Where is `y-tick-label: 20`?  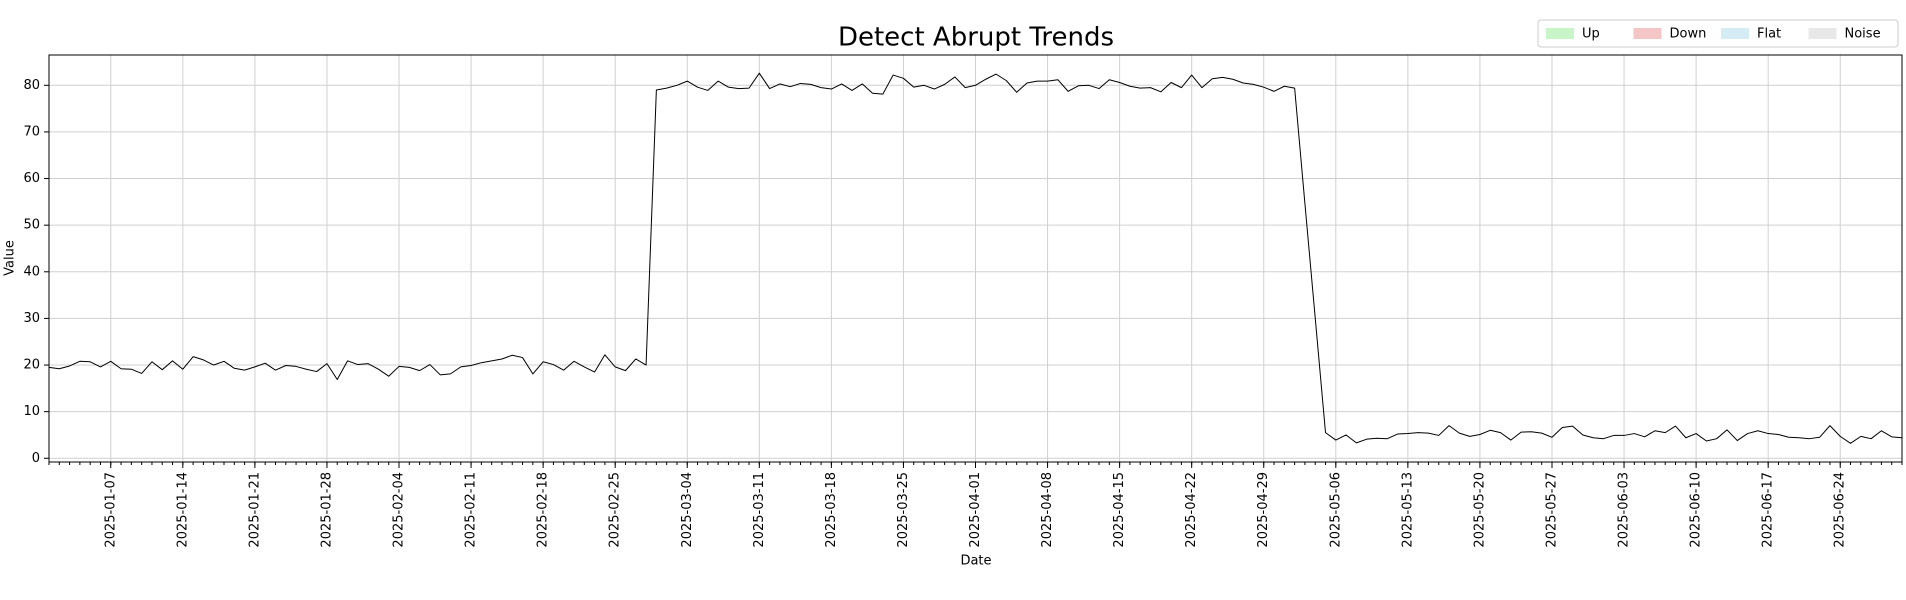 y-tick-label: 20 is located at coordinates (31, 365).